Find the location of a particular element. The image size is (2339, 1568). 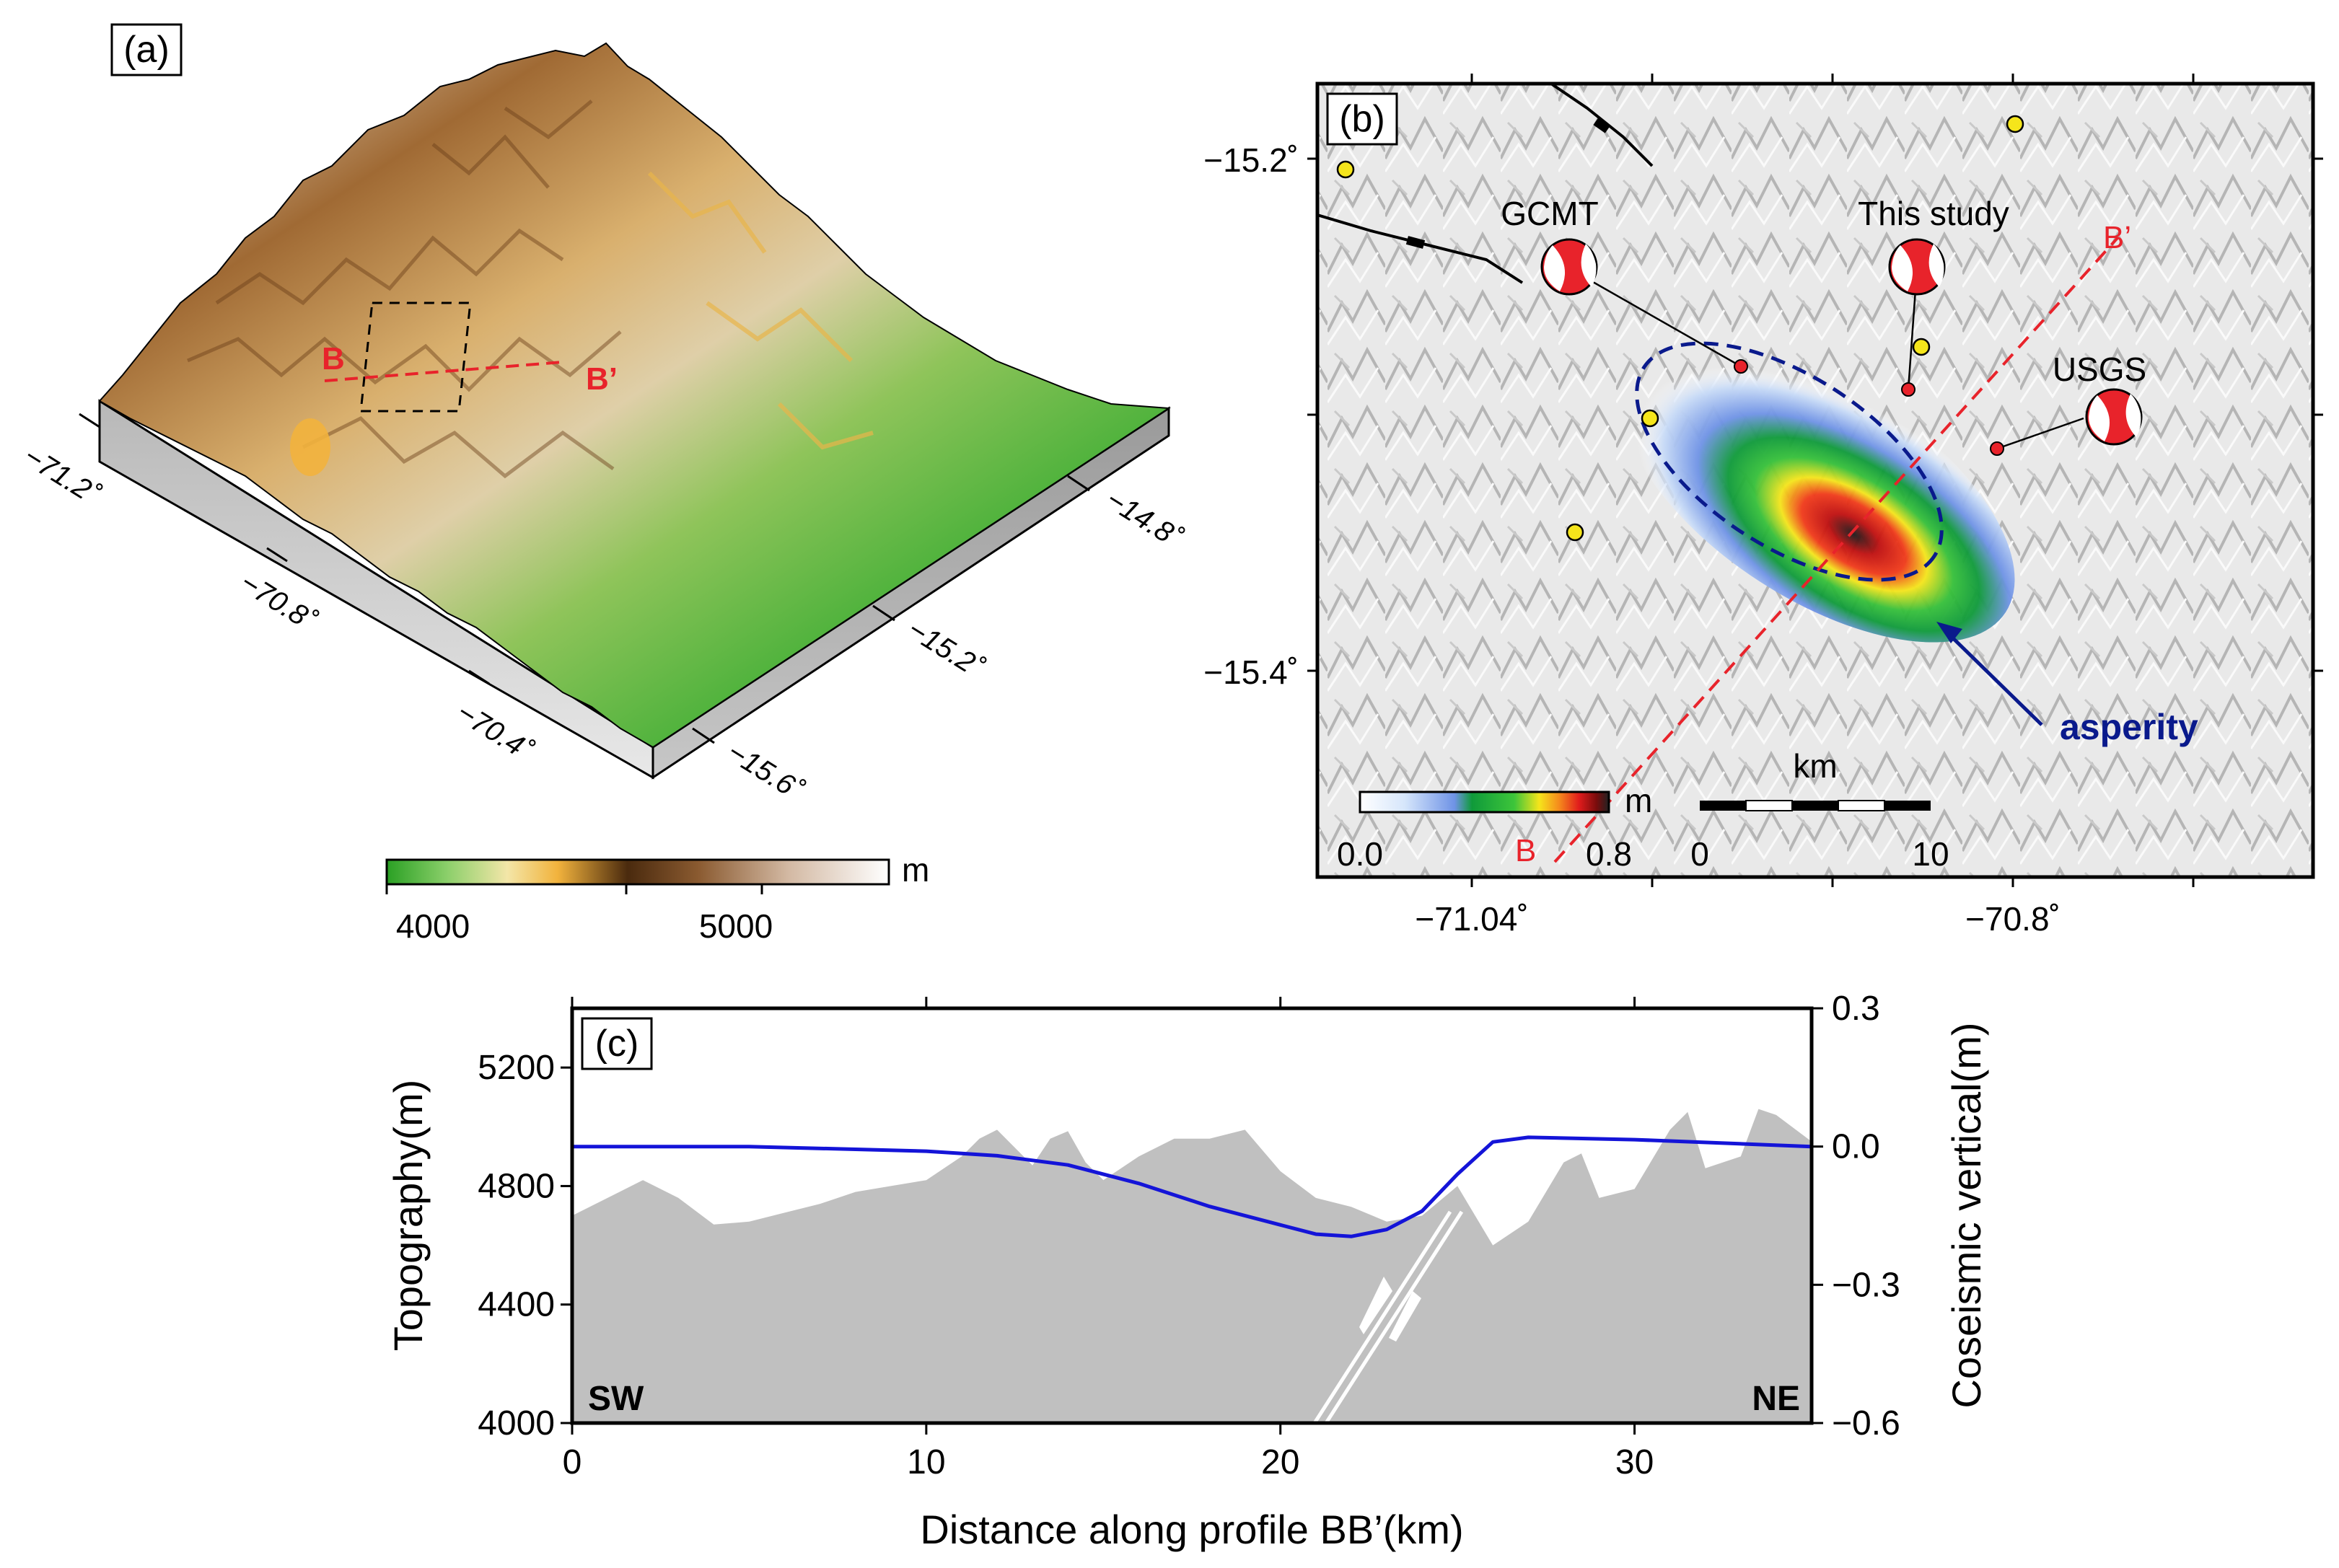

profile-frame is located at coordinates (1192, 1215).